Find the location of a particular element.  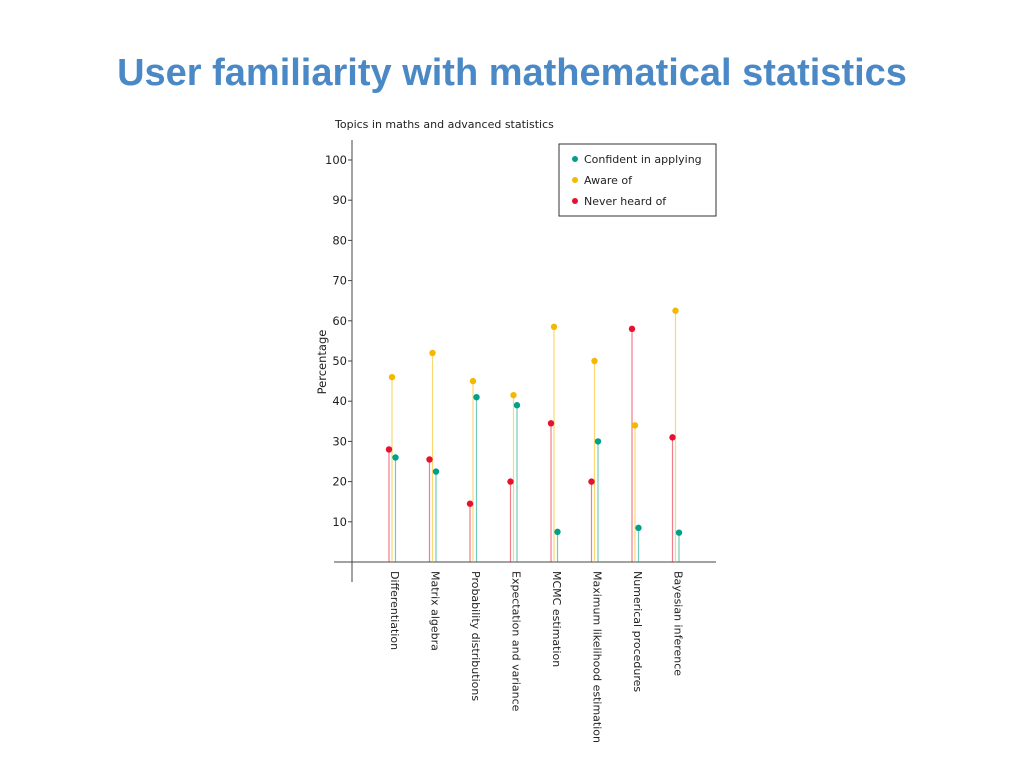

y-tick-label: 60 is located at coordinates (339, 321).